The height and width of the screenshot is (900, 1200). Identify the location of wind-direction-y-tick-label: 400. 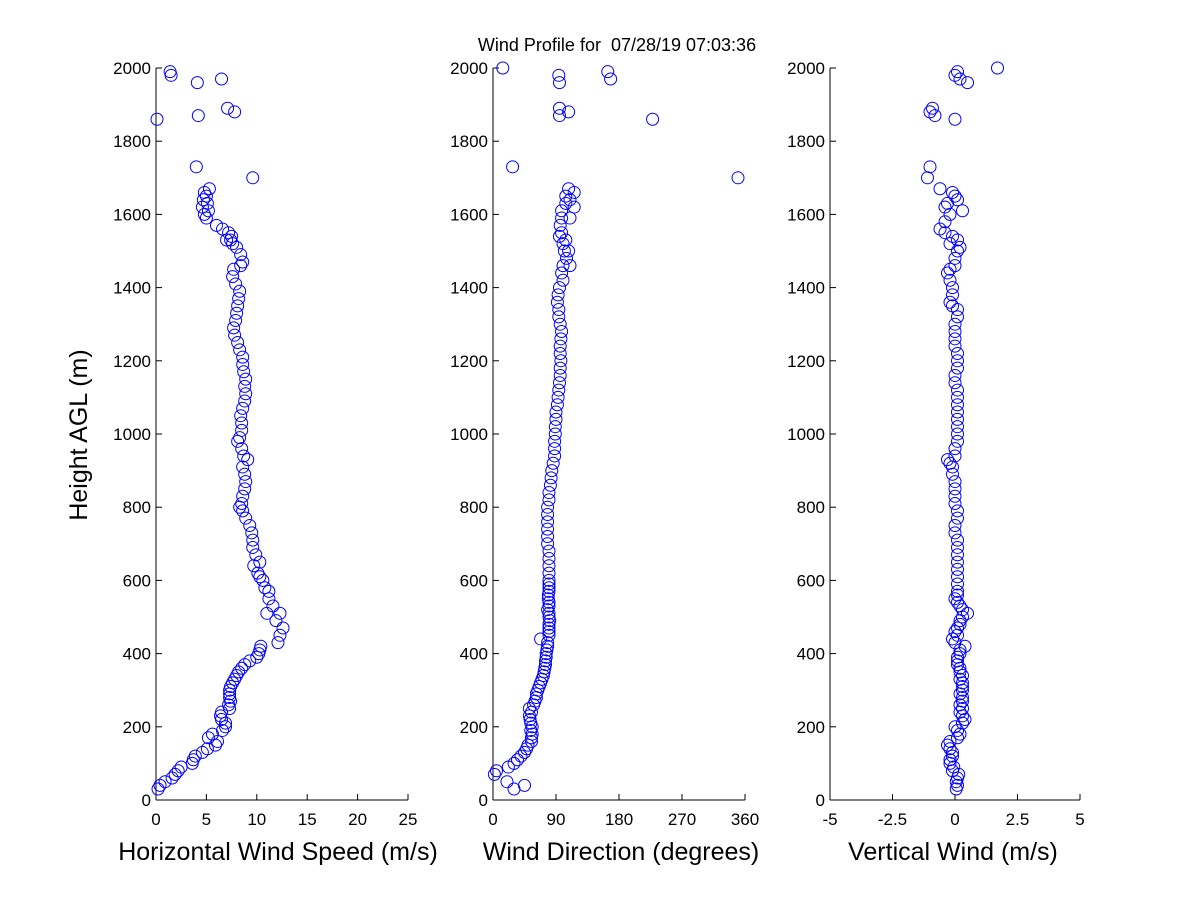
(474, 654).